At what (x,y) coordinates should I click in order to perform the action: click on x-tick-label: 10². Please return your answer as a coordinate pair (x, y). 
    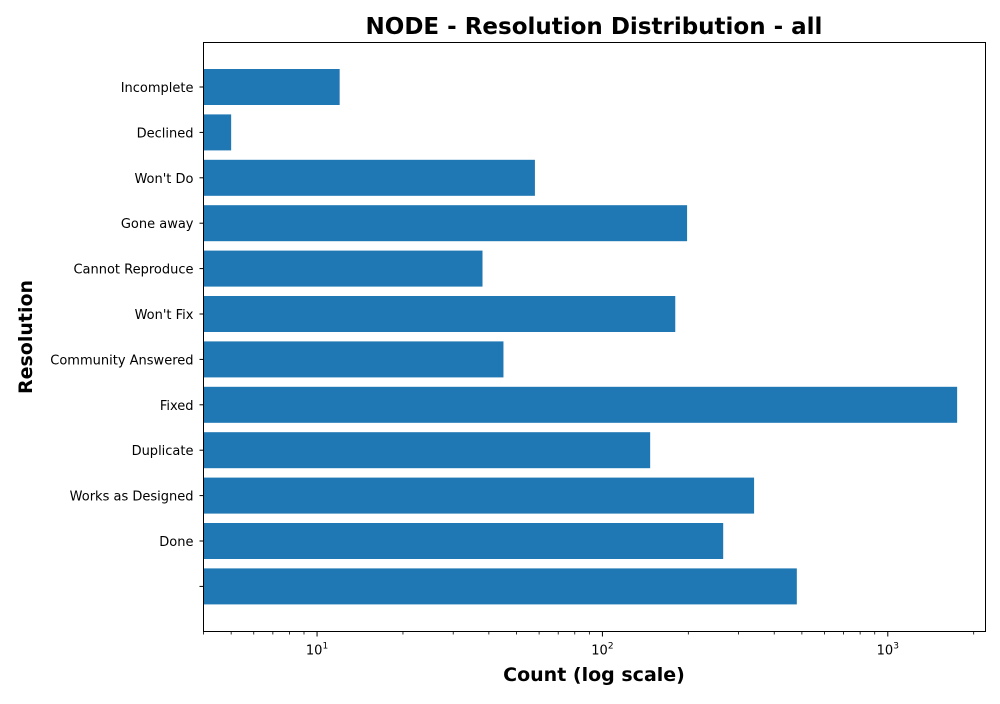
    Looking at the image, I should click on (602, 650).